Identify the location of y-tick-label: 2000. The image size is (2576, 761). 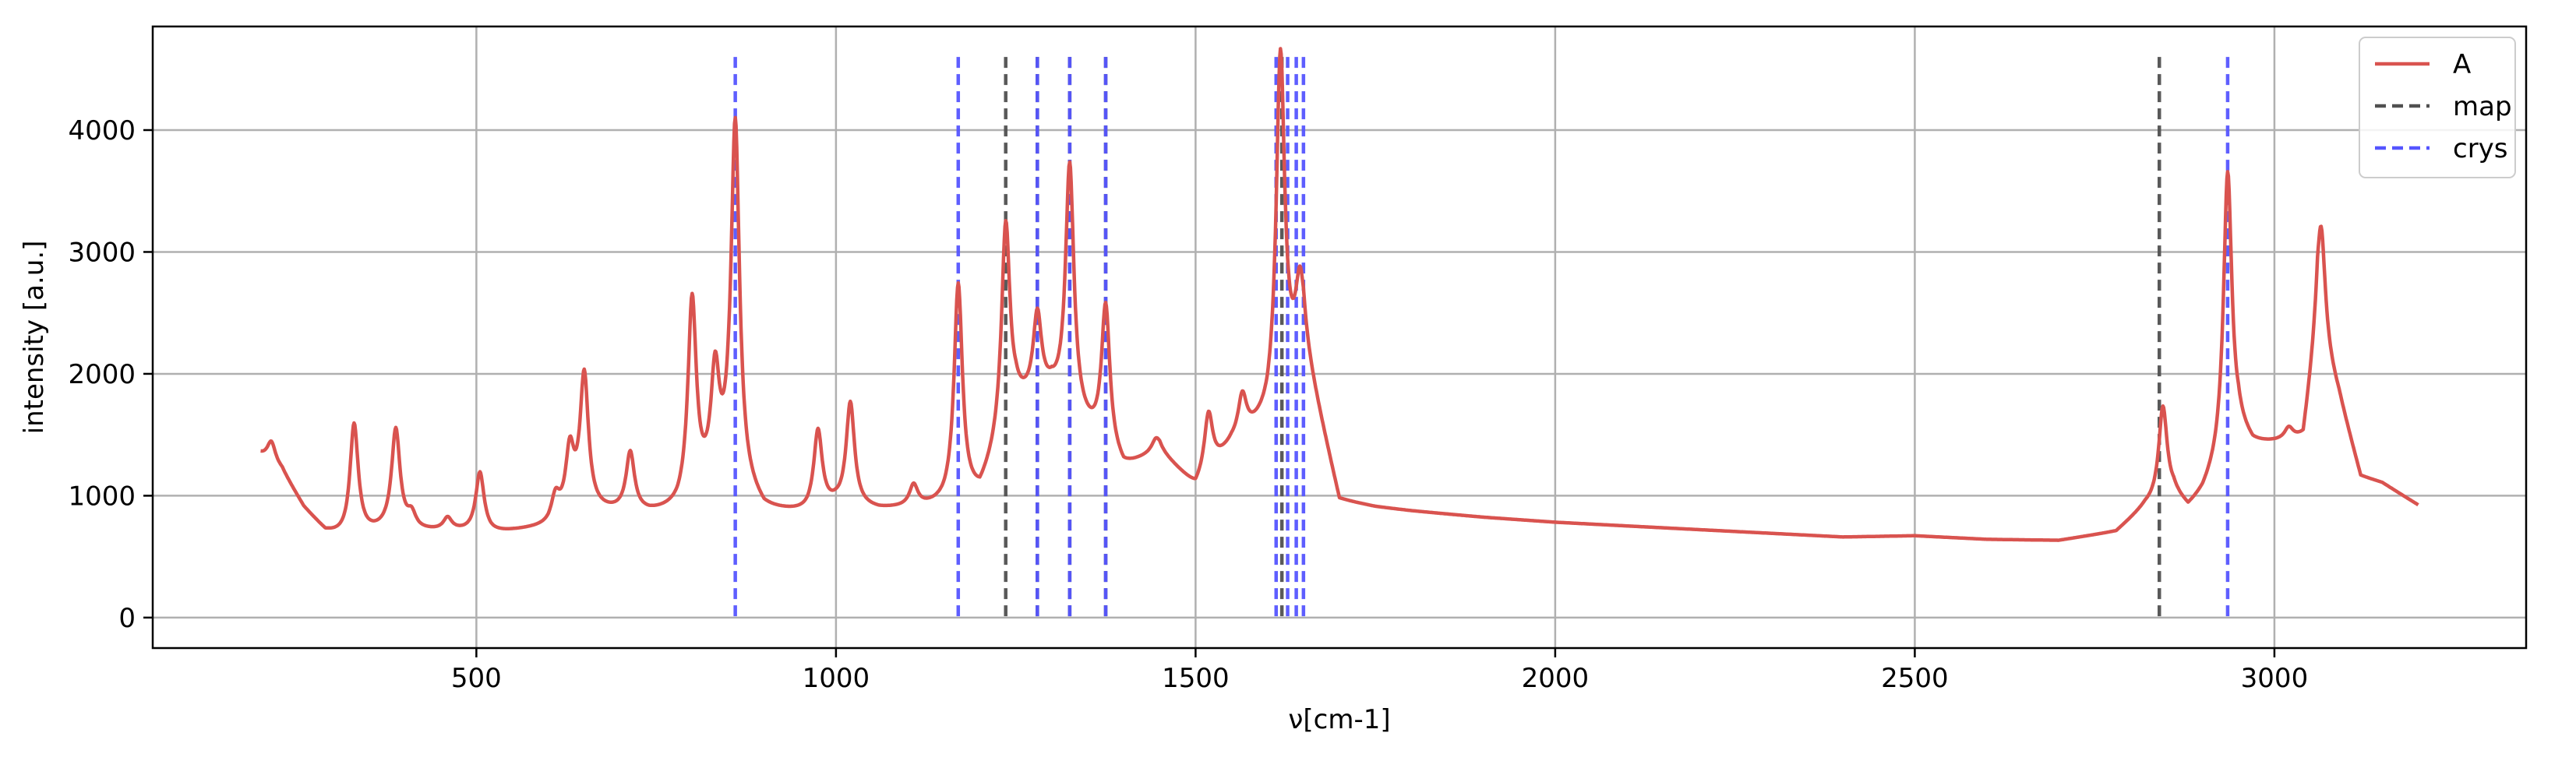
(102, 374).